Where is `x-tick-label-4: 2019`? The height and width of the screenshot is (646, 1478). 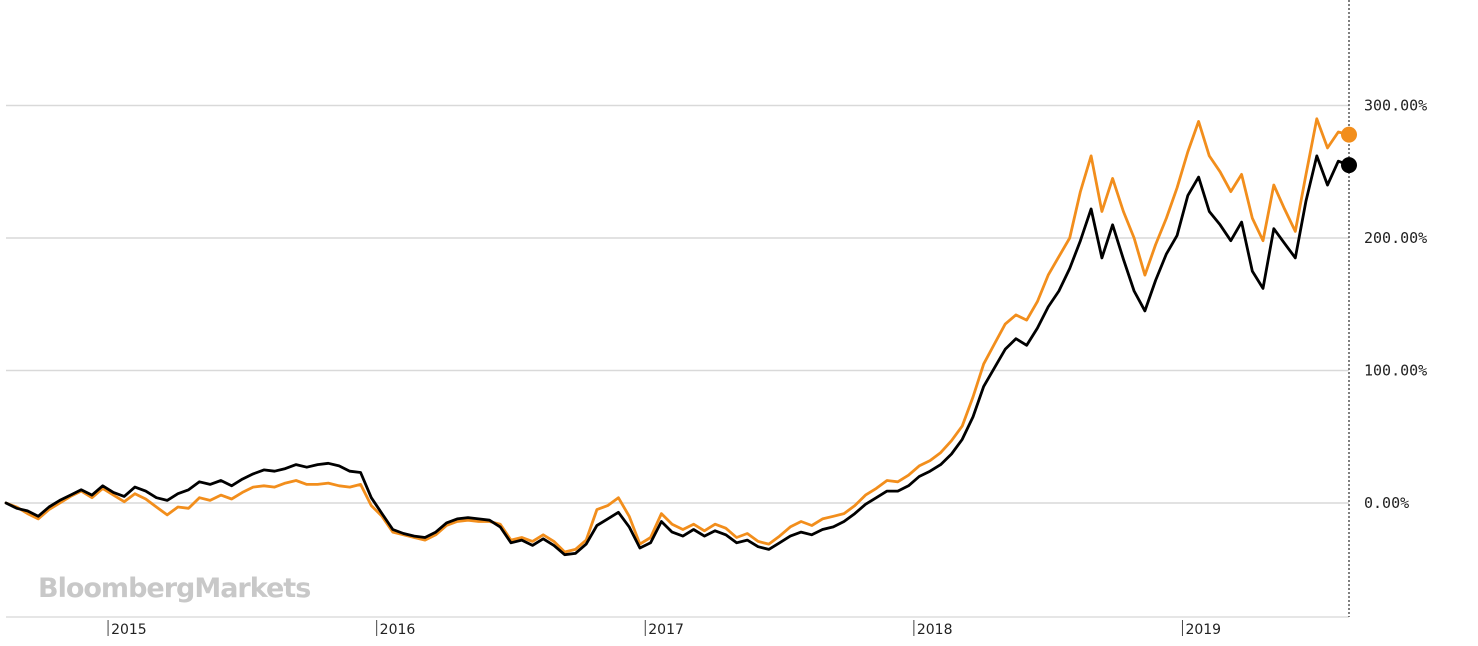 x-tick-label-4: 2019 is located at coordinates (1203, 630).